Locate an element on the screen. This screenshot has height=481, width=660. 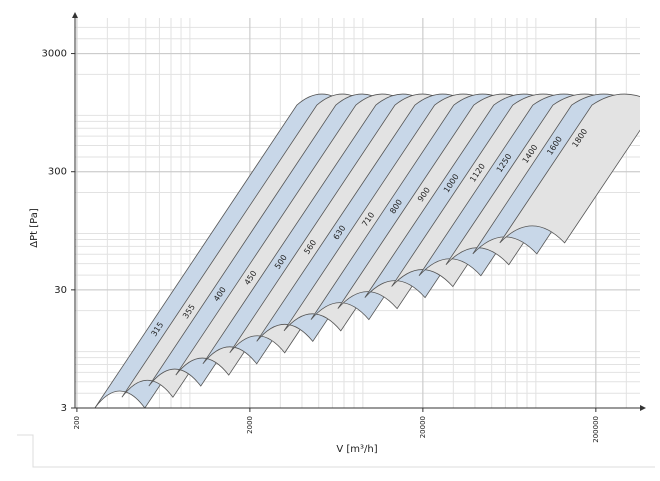
y-tick-label: 3 is located at coordinates (64, 408).